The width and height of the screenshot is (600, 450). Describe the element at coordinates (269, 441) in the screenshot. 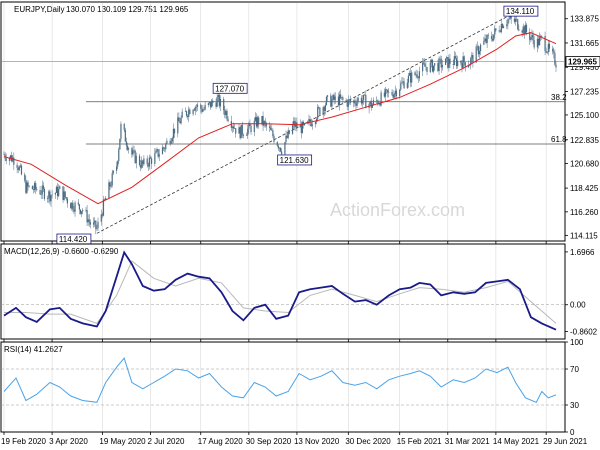

I see `x-tick-label: 30 Sep 2020` at that location.